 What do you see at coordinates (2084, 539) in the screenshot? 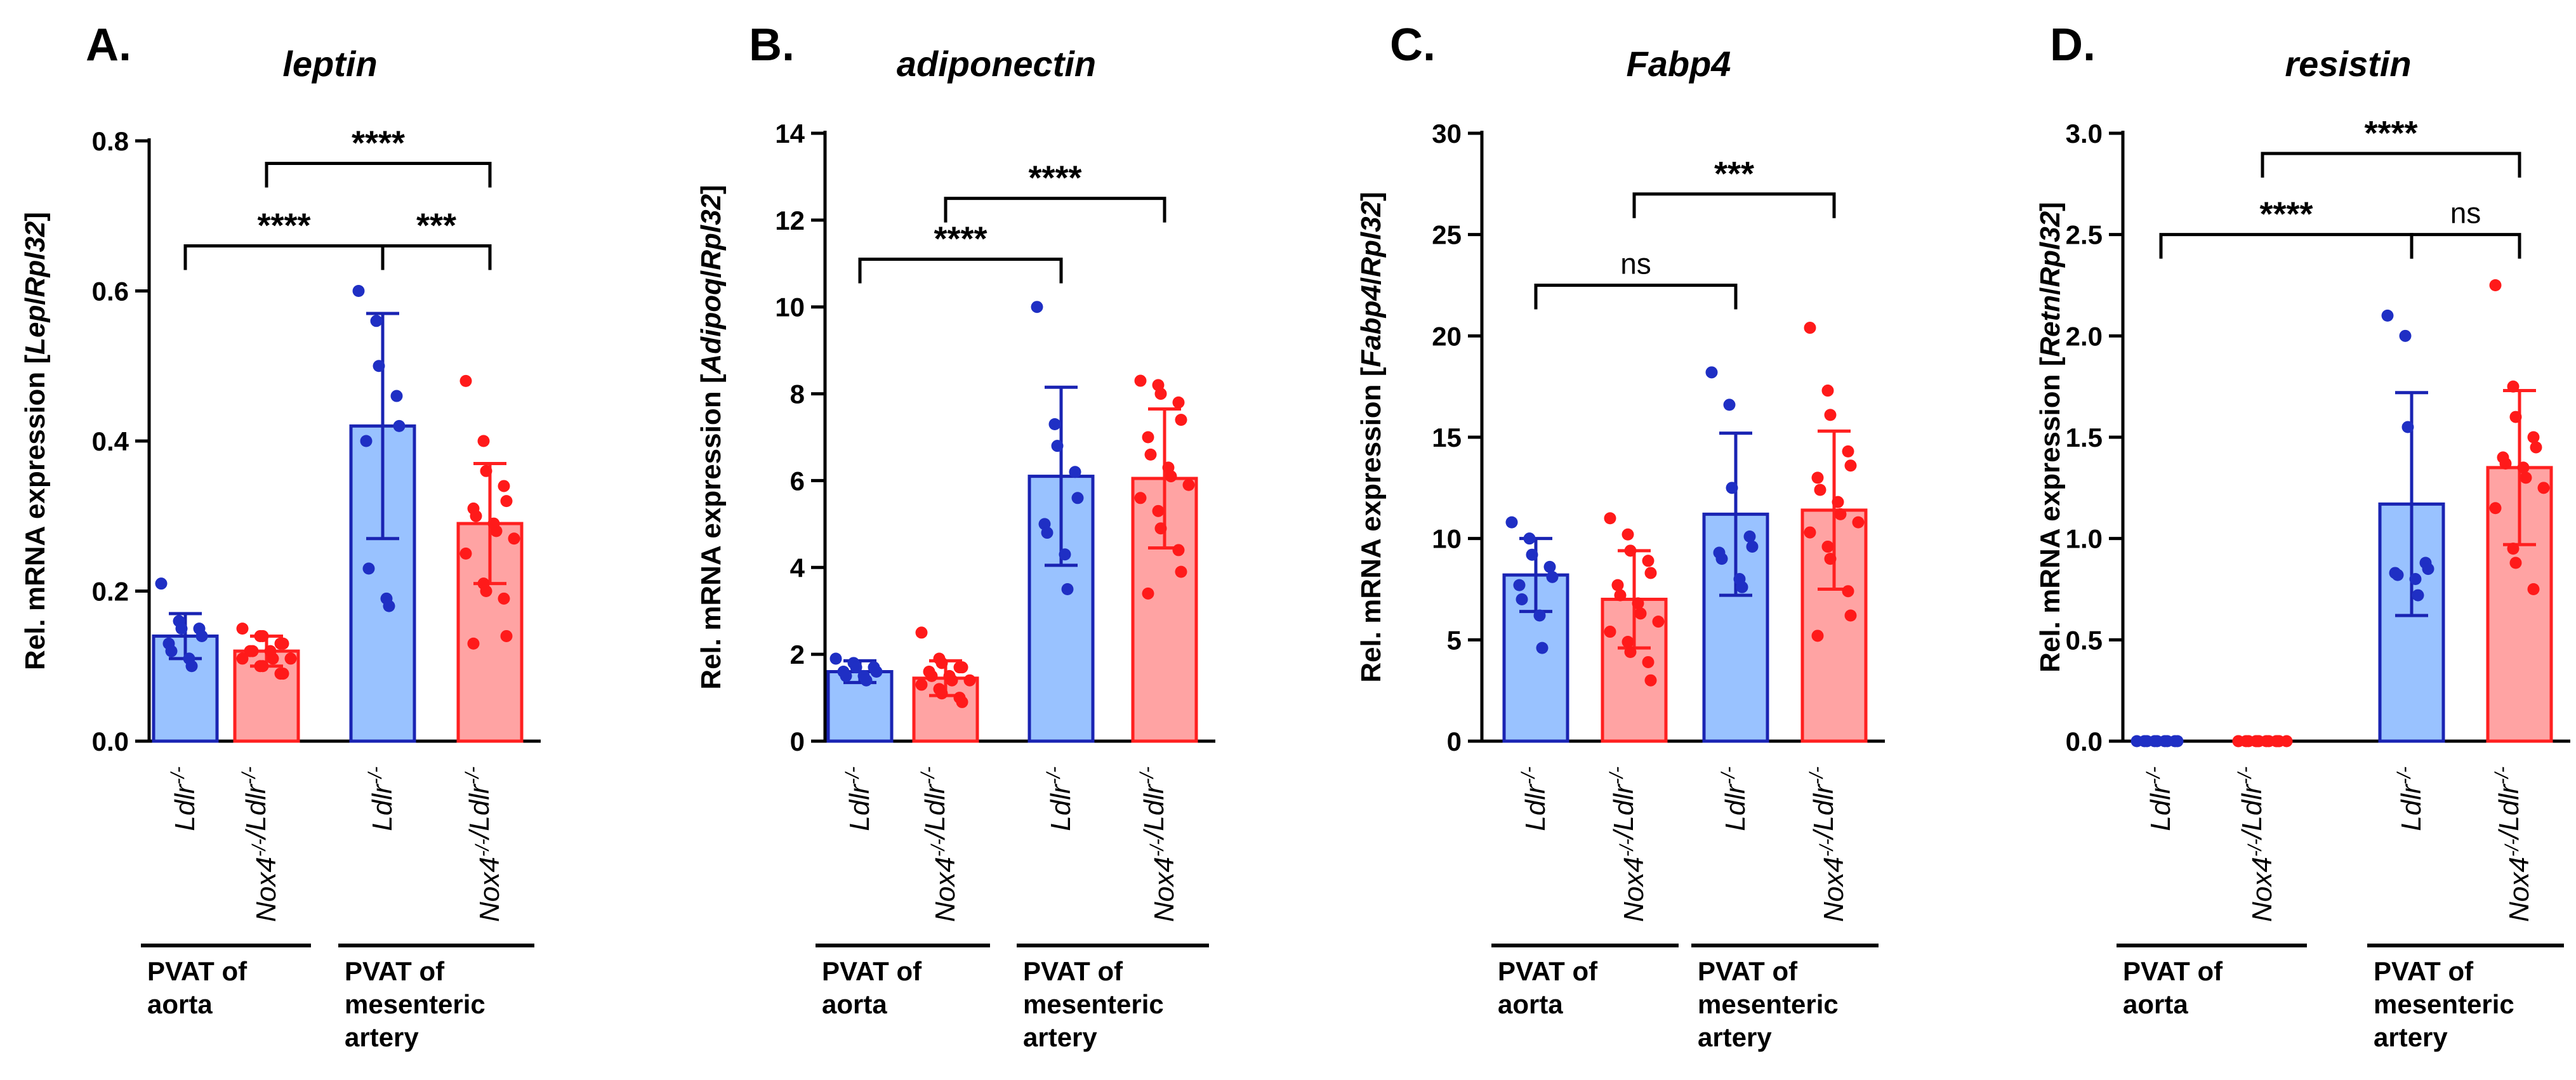
I see `y-tick-label: 1.0` at bounding box center [2084, 539].